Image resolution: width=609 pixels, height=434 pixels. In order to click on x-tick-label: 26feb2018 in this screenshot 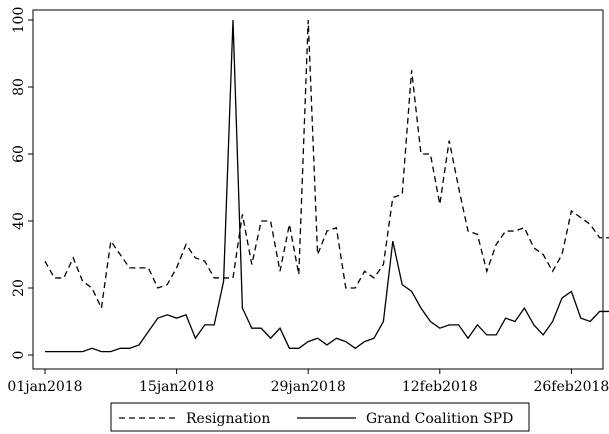, I will do `click(571, 387)`.